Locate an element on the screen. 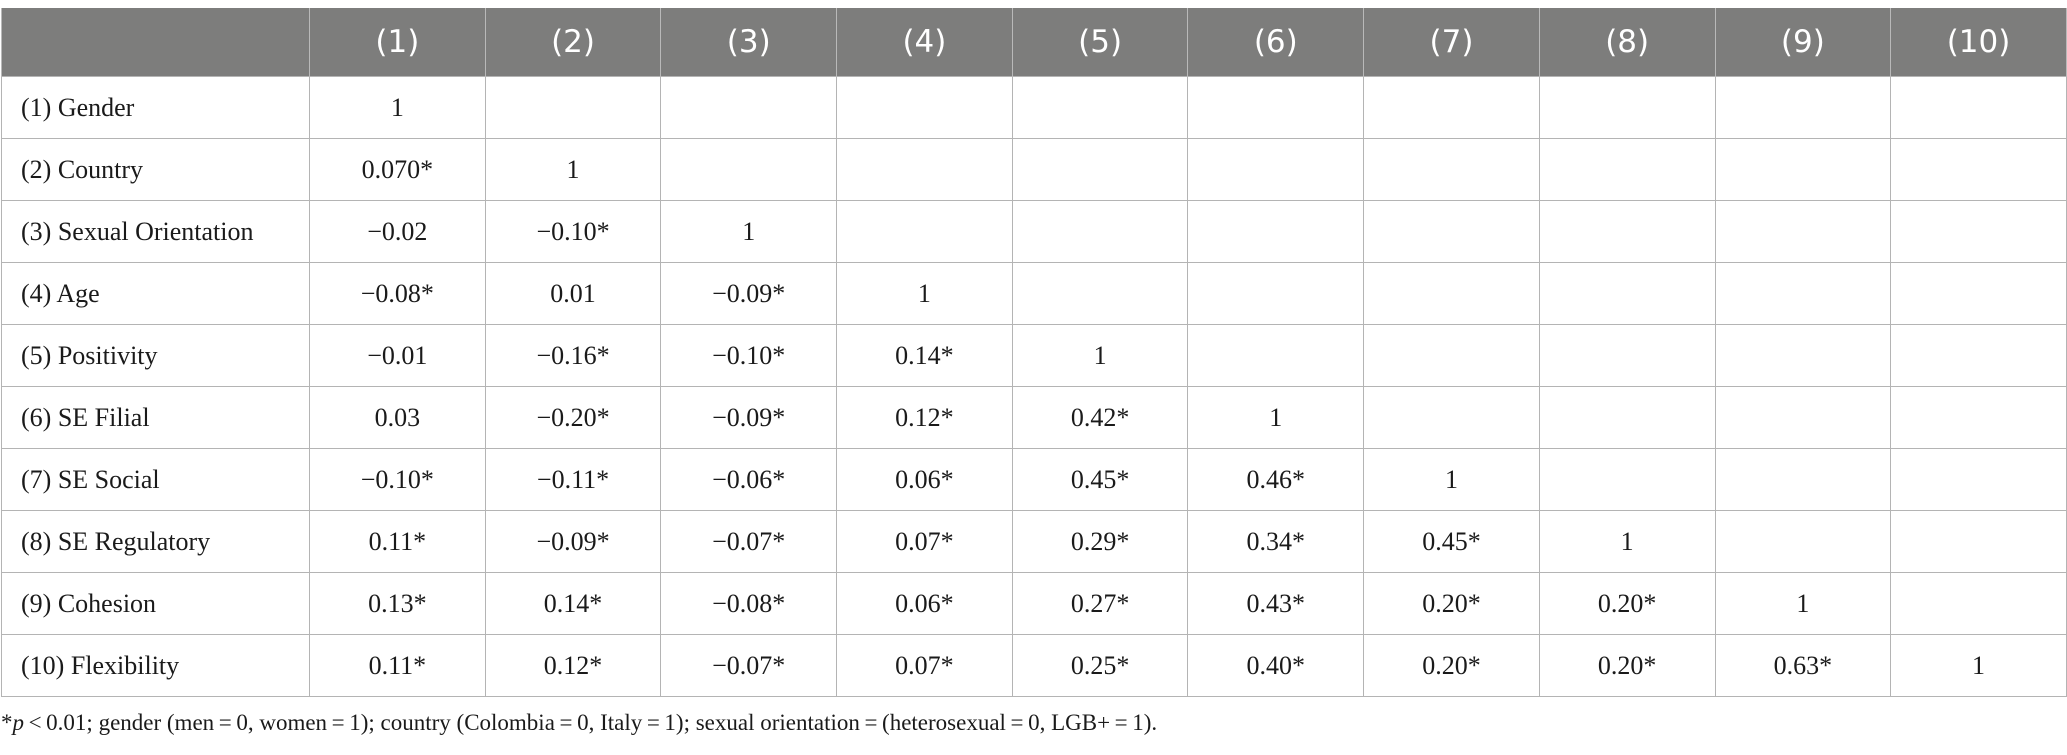  table-cell: −0.06* is located at coordinates (749, 479).